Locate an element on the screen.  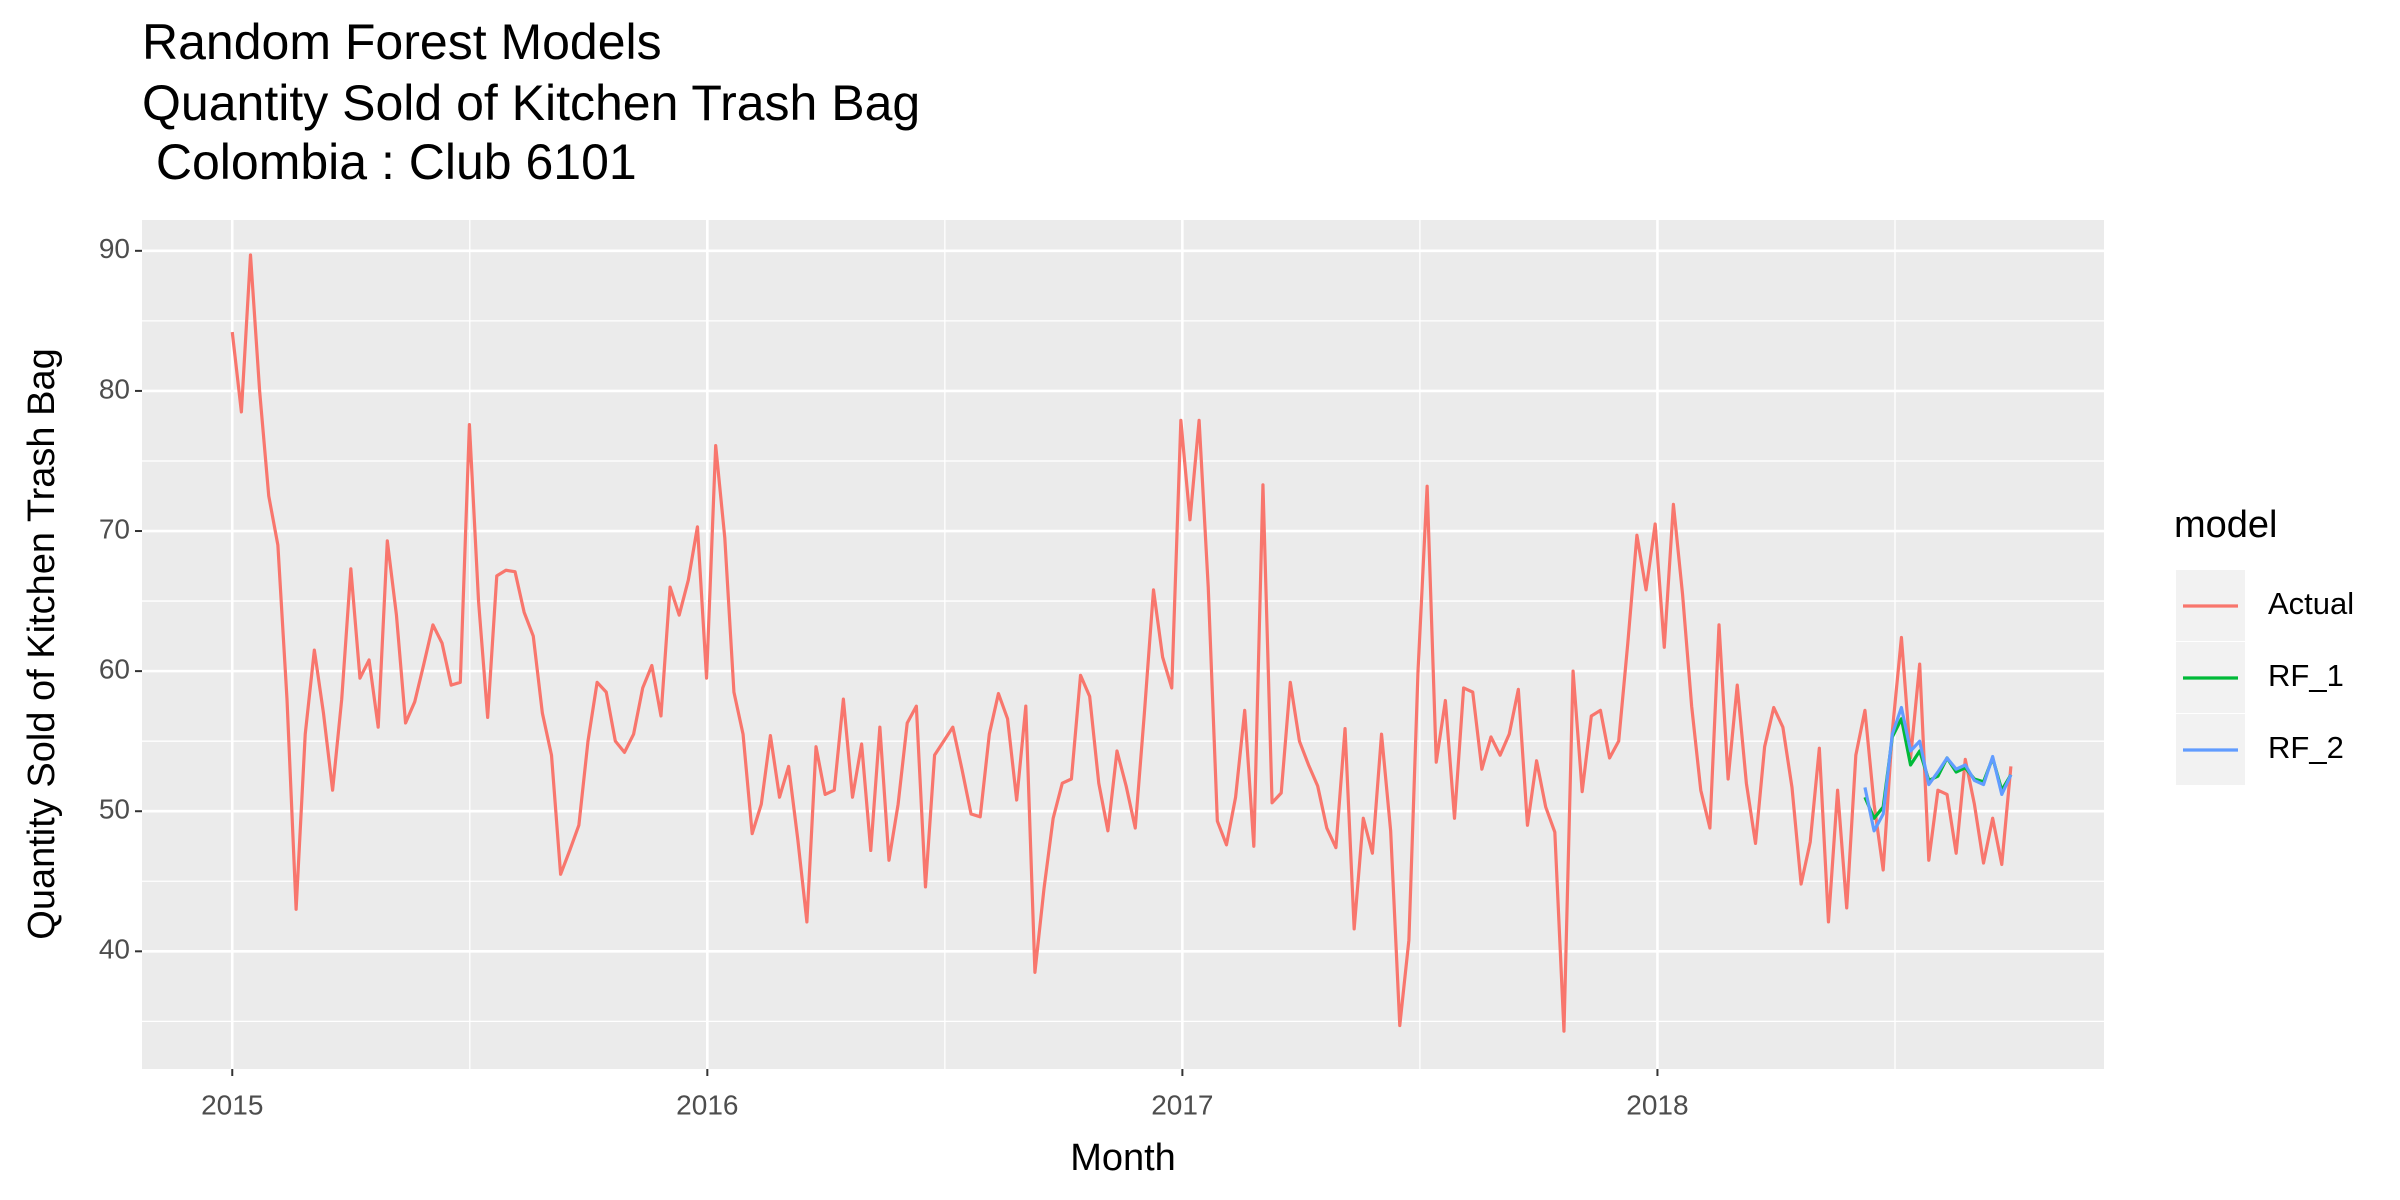
x-tick-label: 2018 is located at coordinates (1657, 1104).